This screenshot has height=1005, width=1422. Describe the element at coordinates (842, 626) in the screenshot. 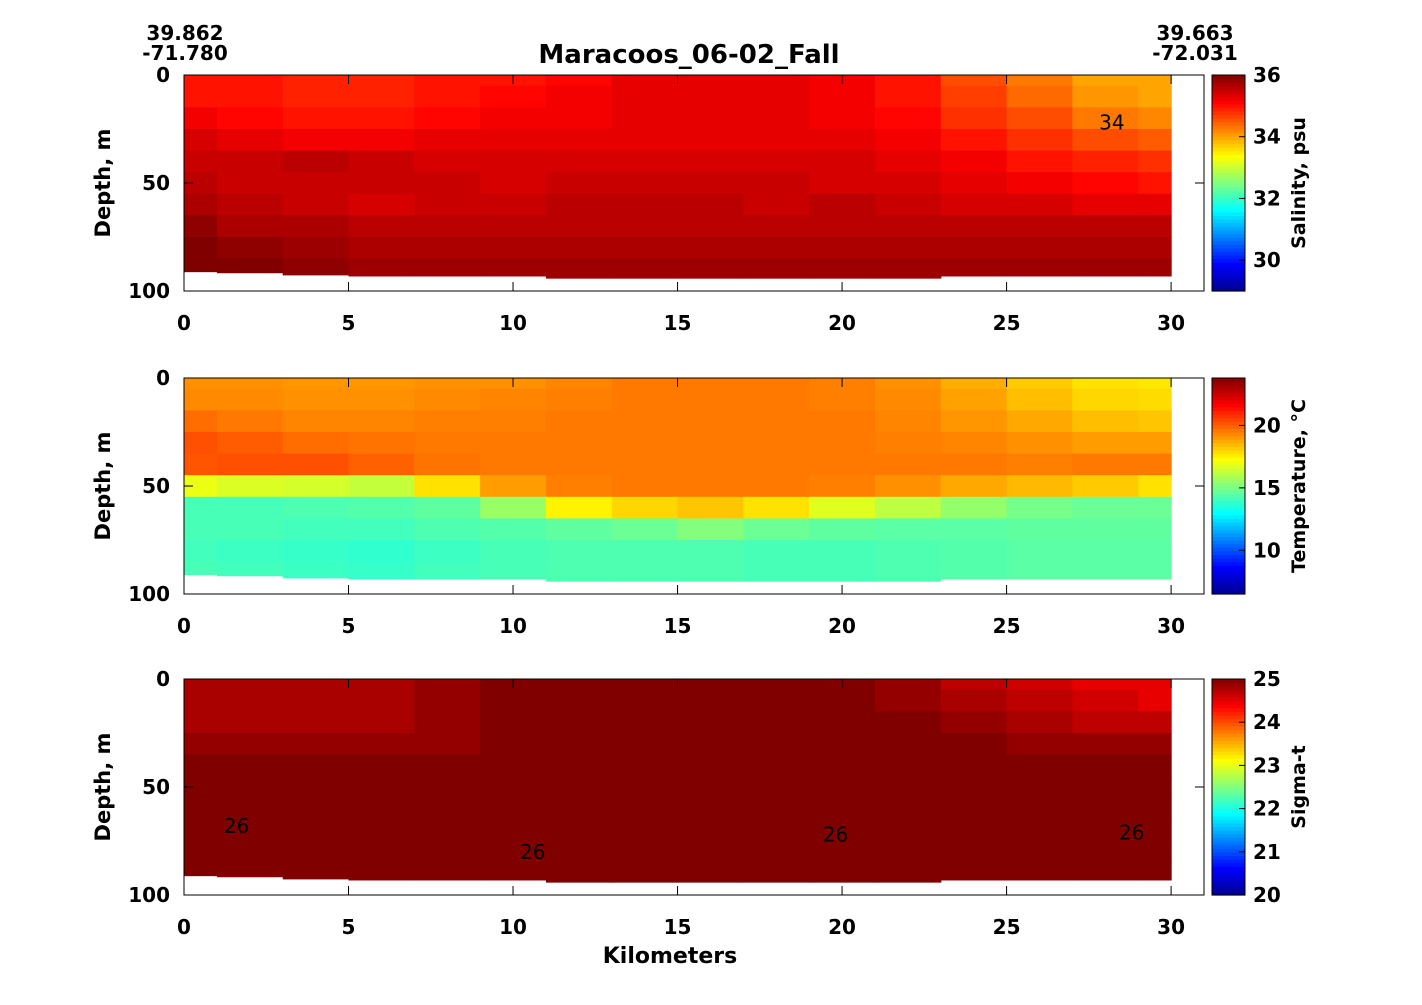

I see `x-tick-label: 20` at that location.